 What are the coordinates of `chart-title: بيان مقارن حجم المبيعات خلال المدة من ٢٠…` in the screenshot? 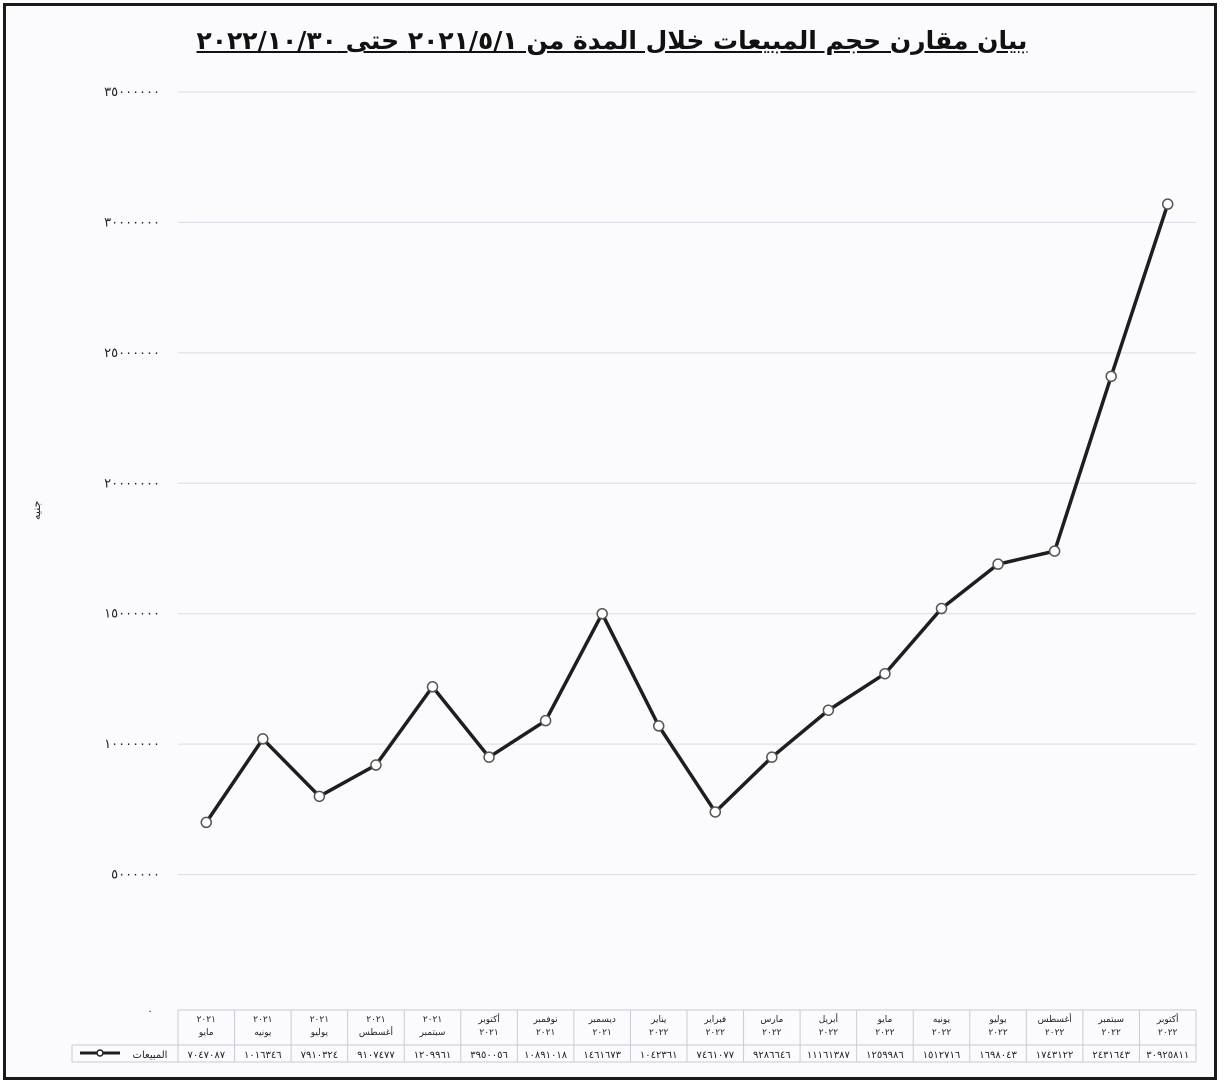 It's located at (612, 40).